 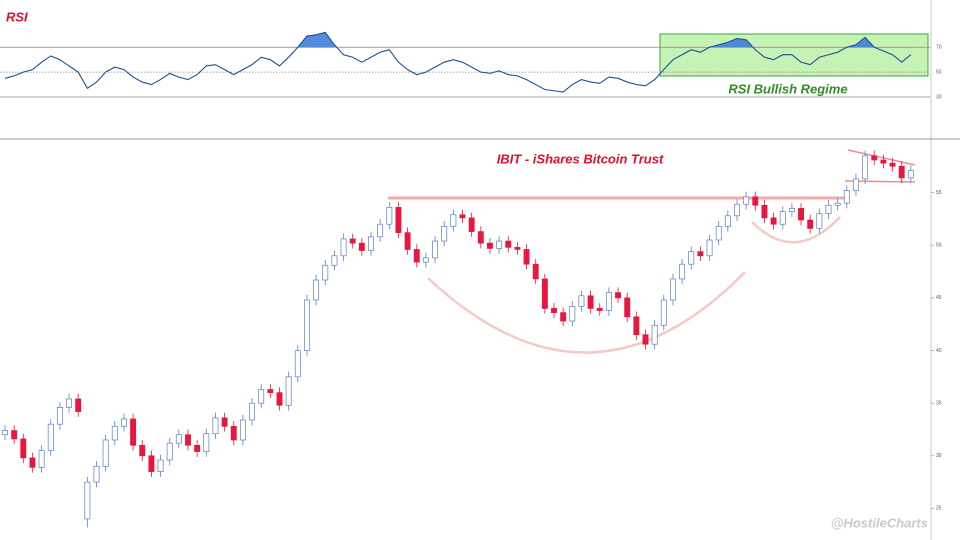 What do you see at coordinates (580, 158) in the screenshot?
I see `price-title: IBIT - iShares Bitcoin Trust` at bounding box center [580, 158].